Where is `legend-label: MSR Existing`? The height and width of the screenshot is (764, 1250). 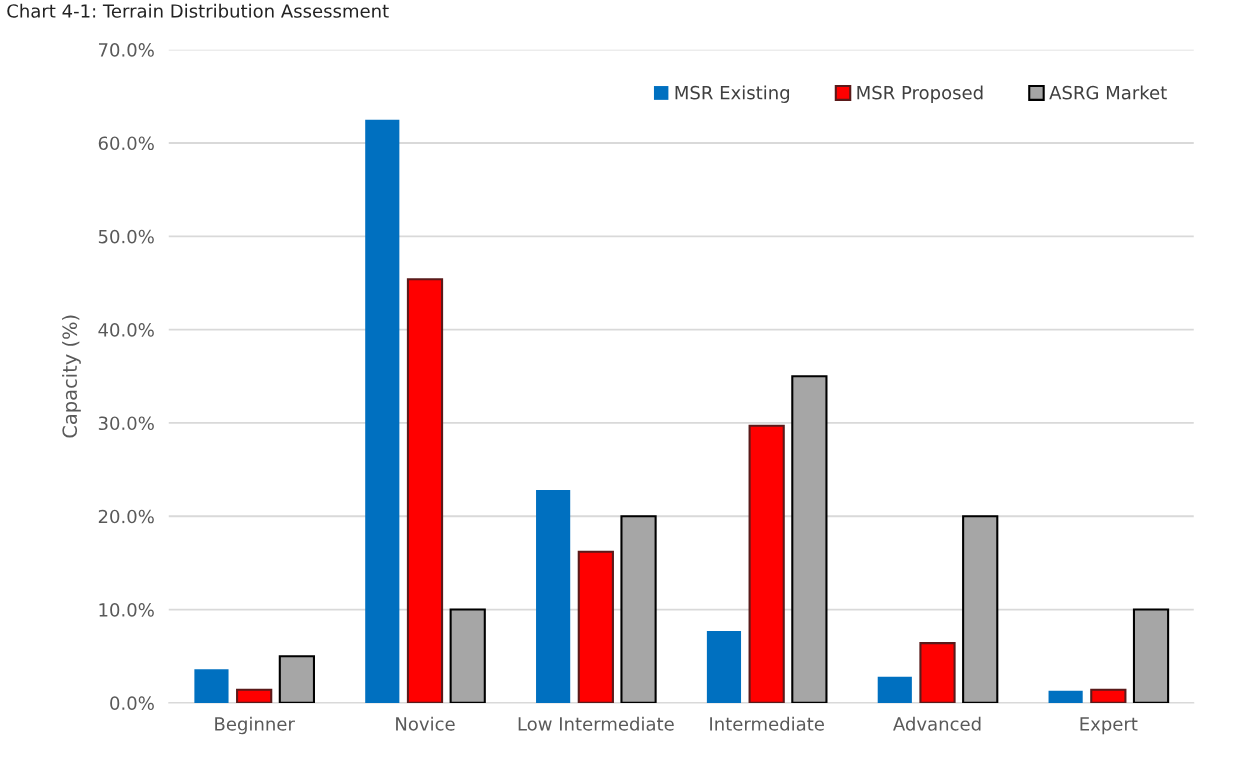
legend-label: MSR Existing is located at coordinates (732, 94).